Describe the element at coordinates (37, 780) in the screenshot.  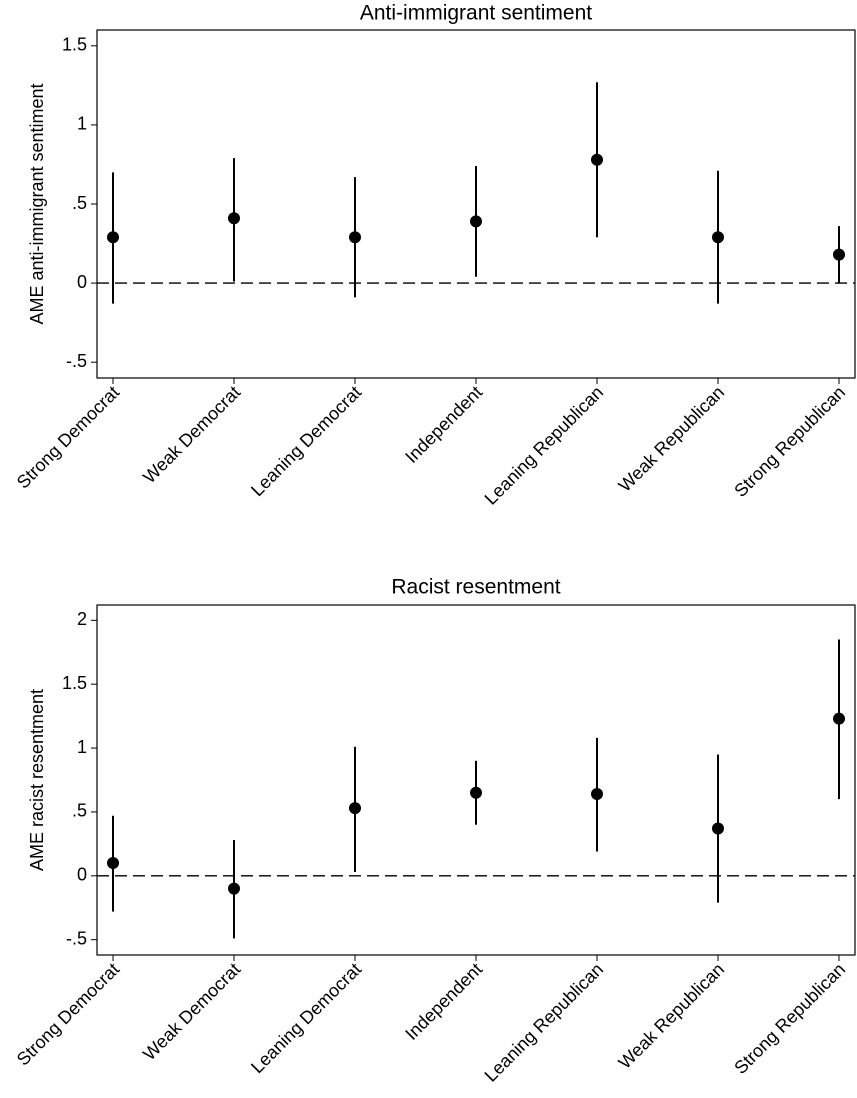
I see `y-axis-label: AME racist resentment` at that location.